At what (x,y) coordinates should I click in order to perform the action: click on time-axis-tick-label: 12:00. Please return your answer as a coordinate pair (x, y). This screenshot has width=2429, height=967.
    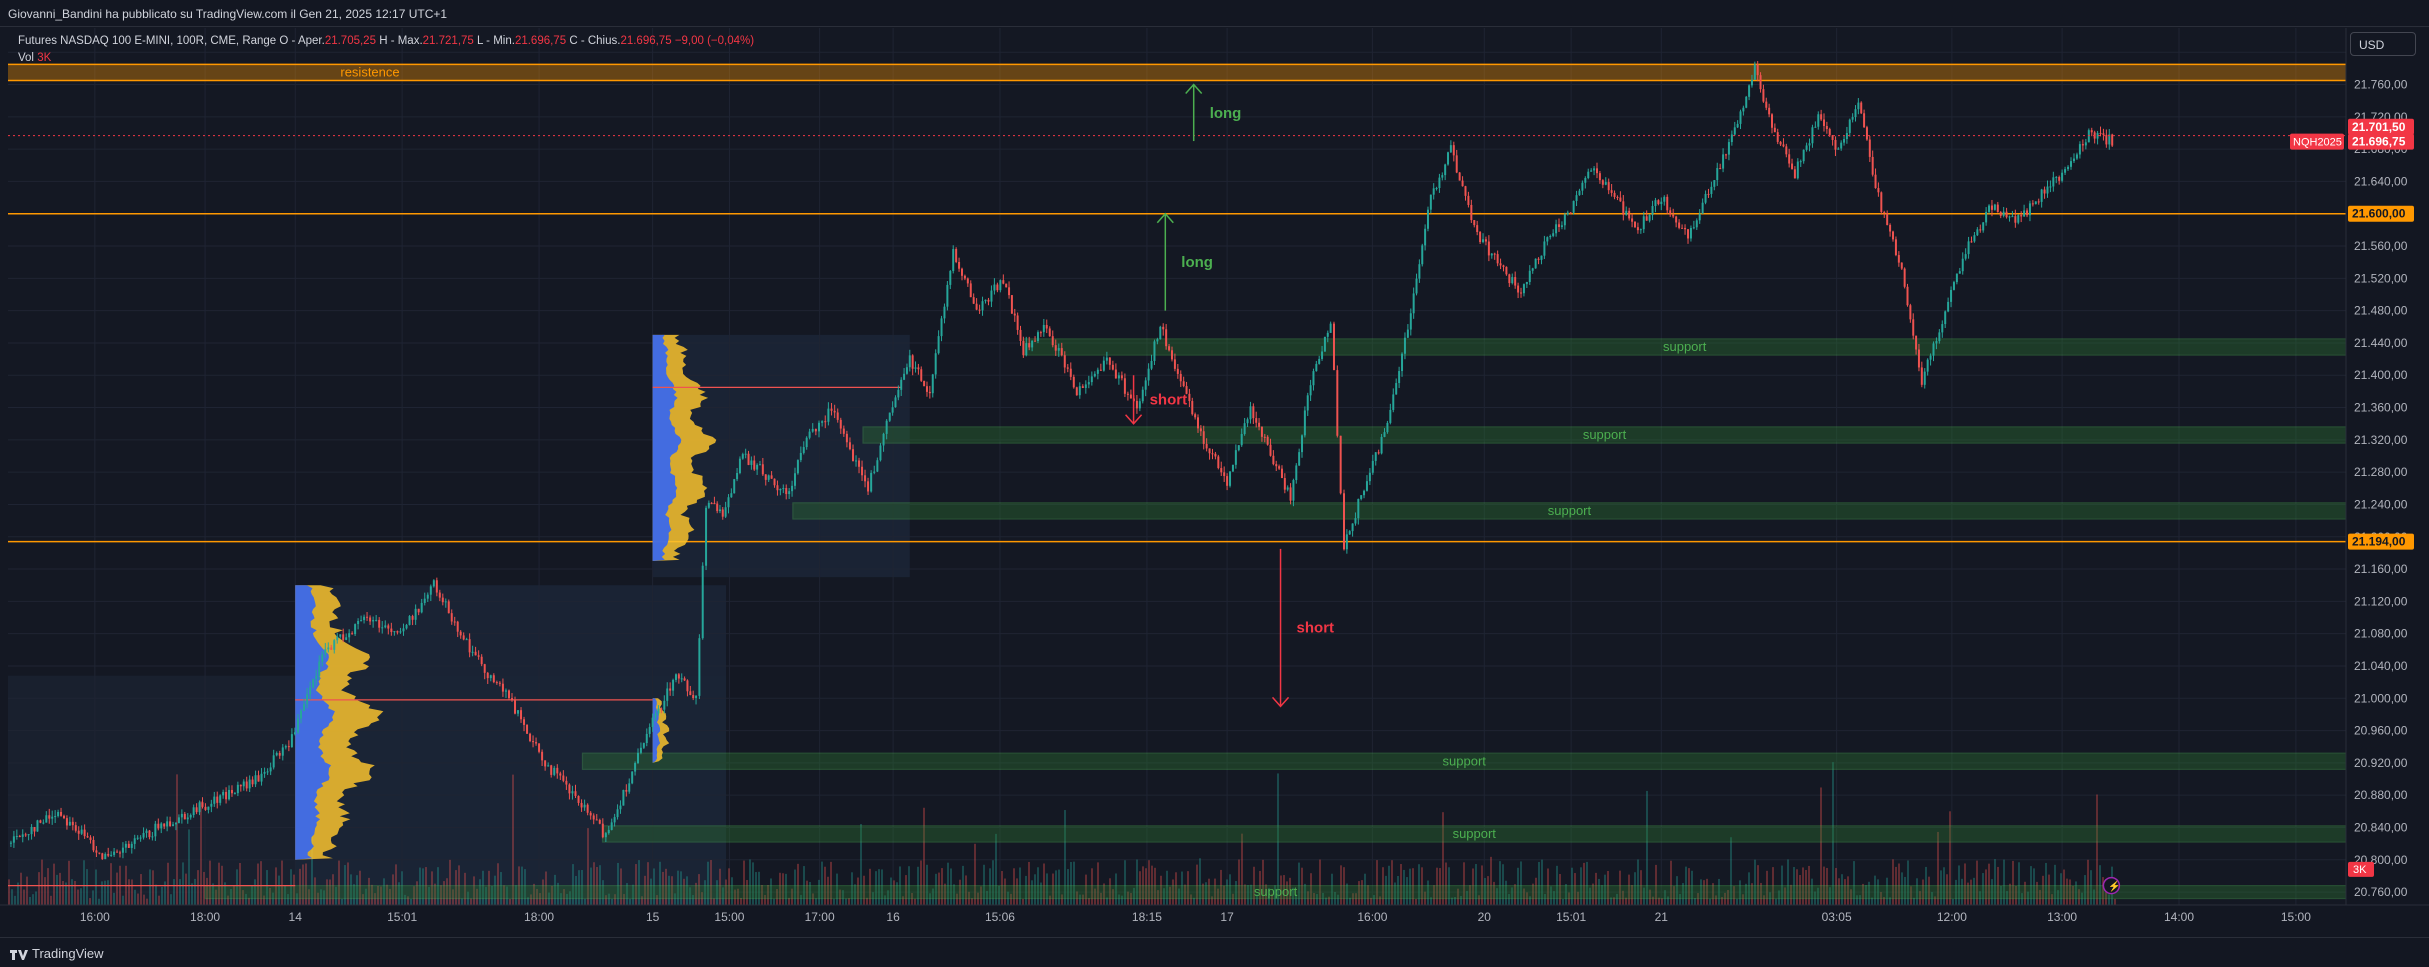
    Looking at the image, I should click on (1952, 917).